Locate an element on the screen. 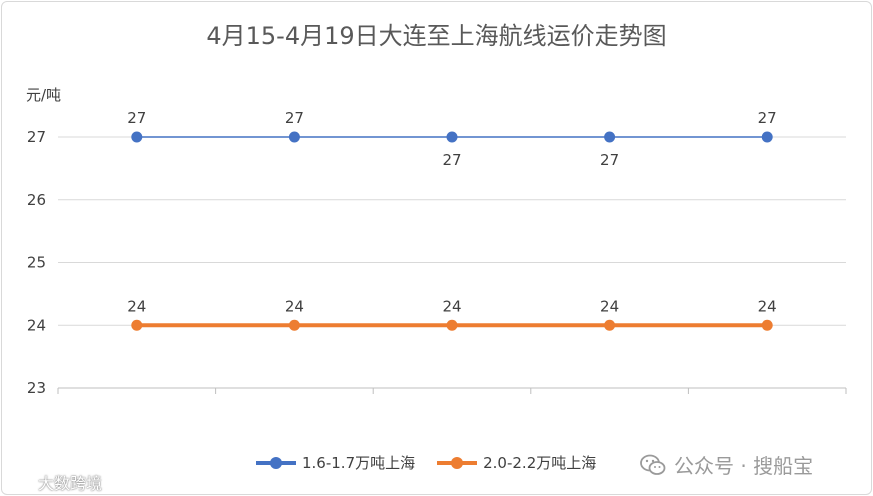 The height and width of the screenshot is (496, 873). legend: 1.6-1.7万吨上海 2.0-2.2万吨上海 is located at coordinates (437, 462).